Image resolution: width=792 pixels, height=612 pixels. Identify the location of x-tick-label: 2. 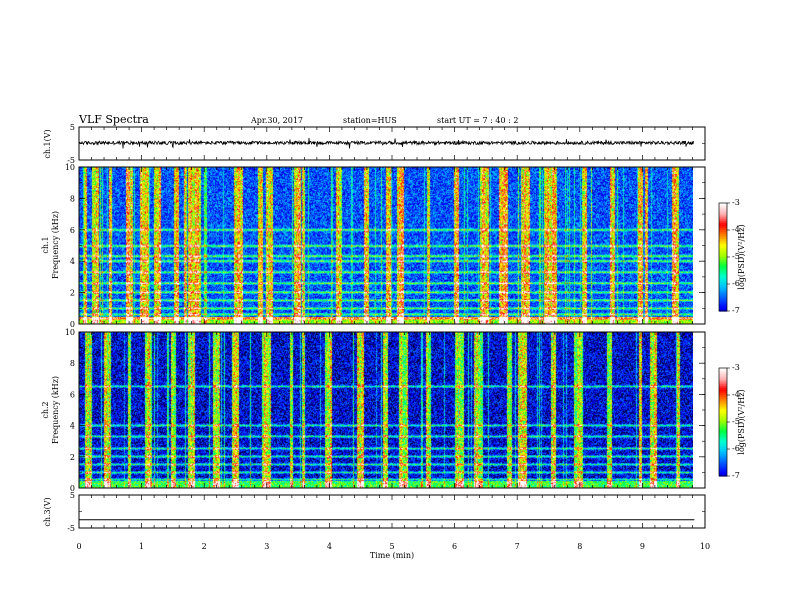
(204, 546).